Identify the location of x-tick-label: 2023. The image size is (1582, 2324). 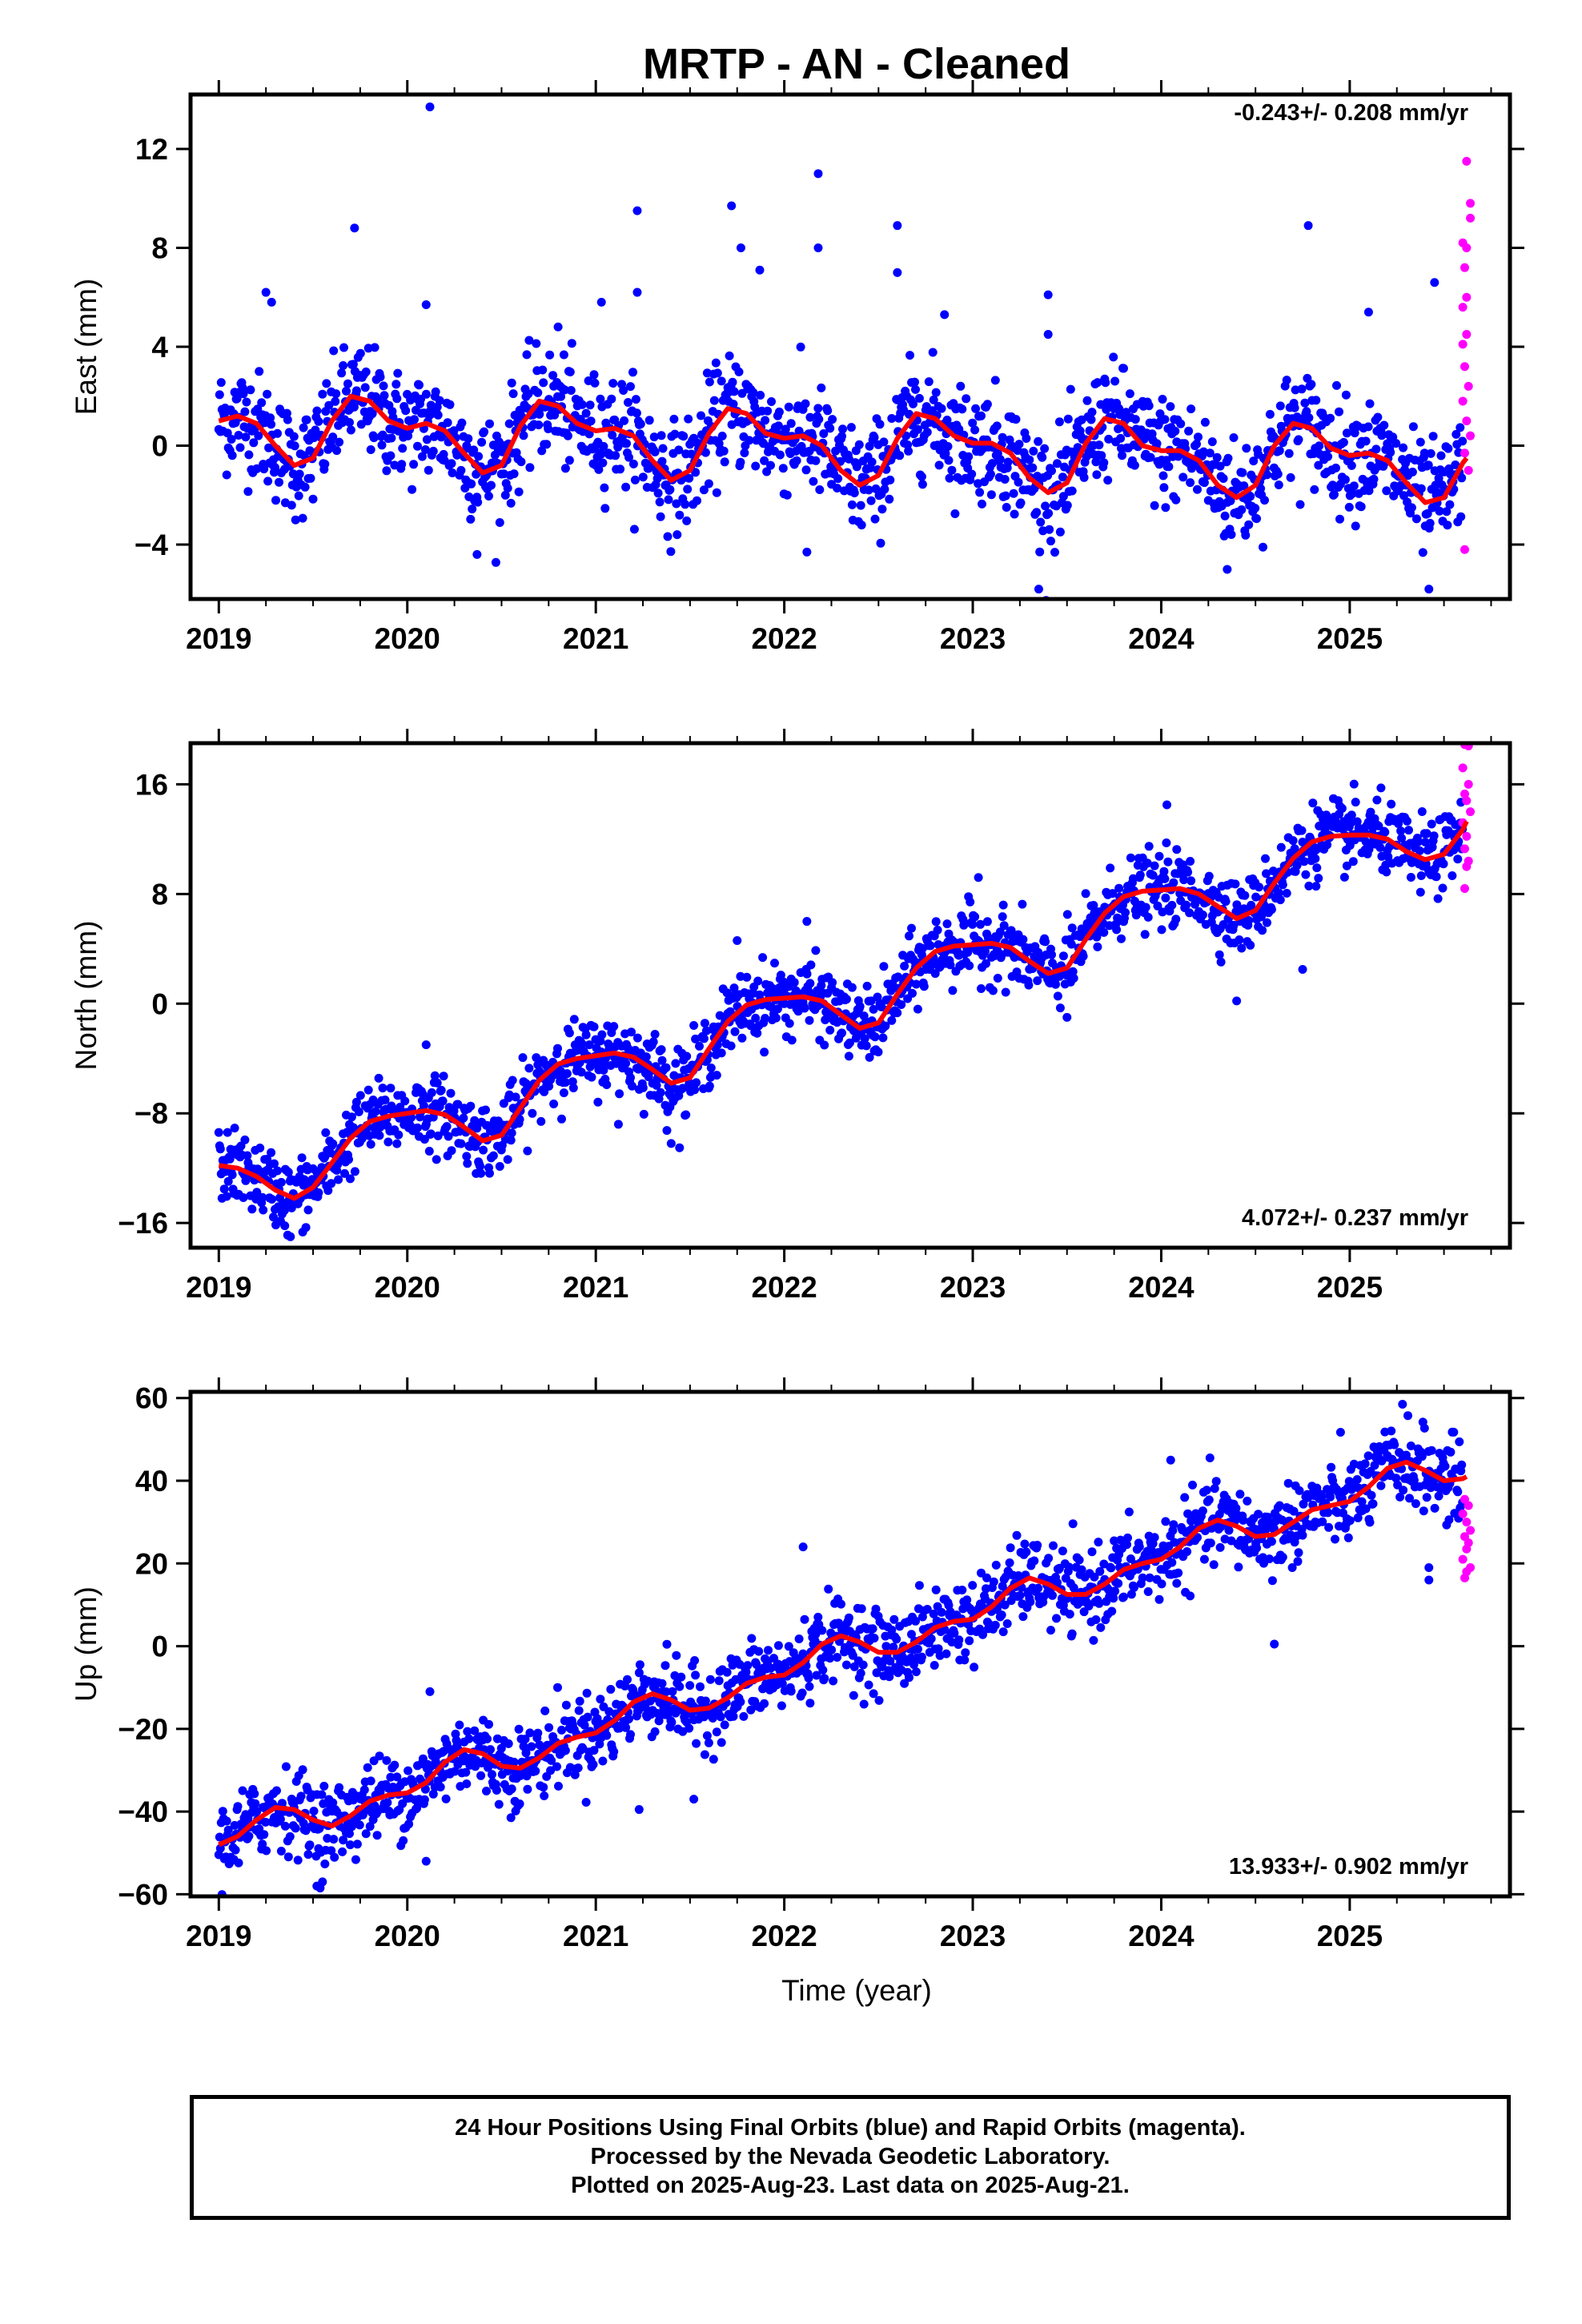
(973, 1287).